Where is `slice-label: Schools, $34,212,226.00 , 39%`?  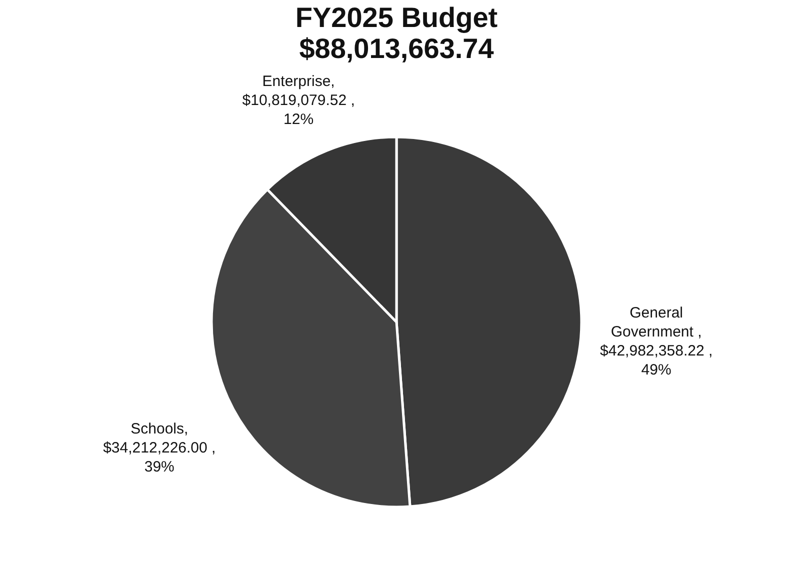
slice-label: Schools, $34,212,226.00 , 39% is located at coordinates (159, 448).